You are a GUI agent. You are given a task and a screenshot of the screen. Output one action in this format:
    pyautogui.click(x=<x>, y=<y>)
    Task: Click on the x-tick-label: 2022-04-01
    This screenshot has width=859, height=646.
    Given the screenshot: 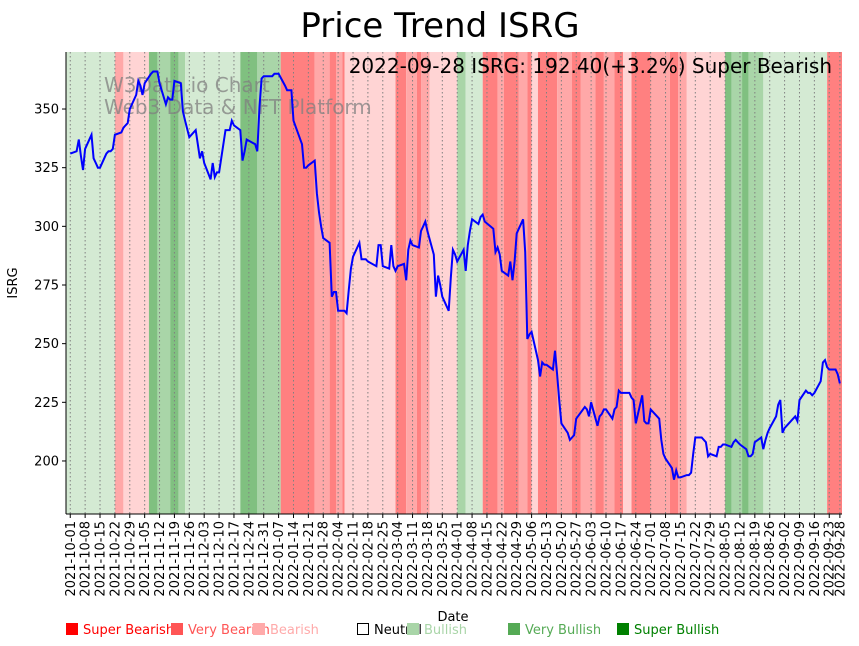 What is the action you would take?
    pyautogui.click(x=458, y=559)
    